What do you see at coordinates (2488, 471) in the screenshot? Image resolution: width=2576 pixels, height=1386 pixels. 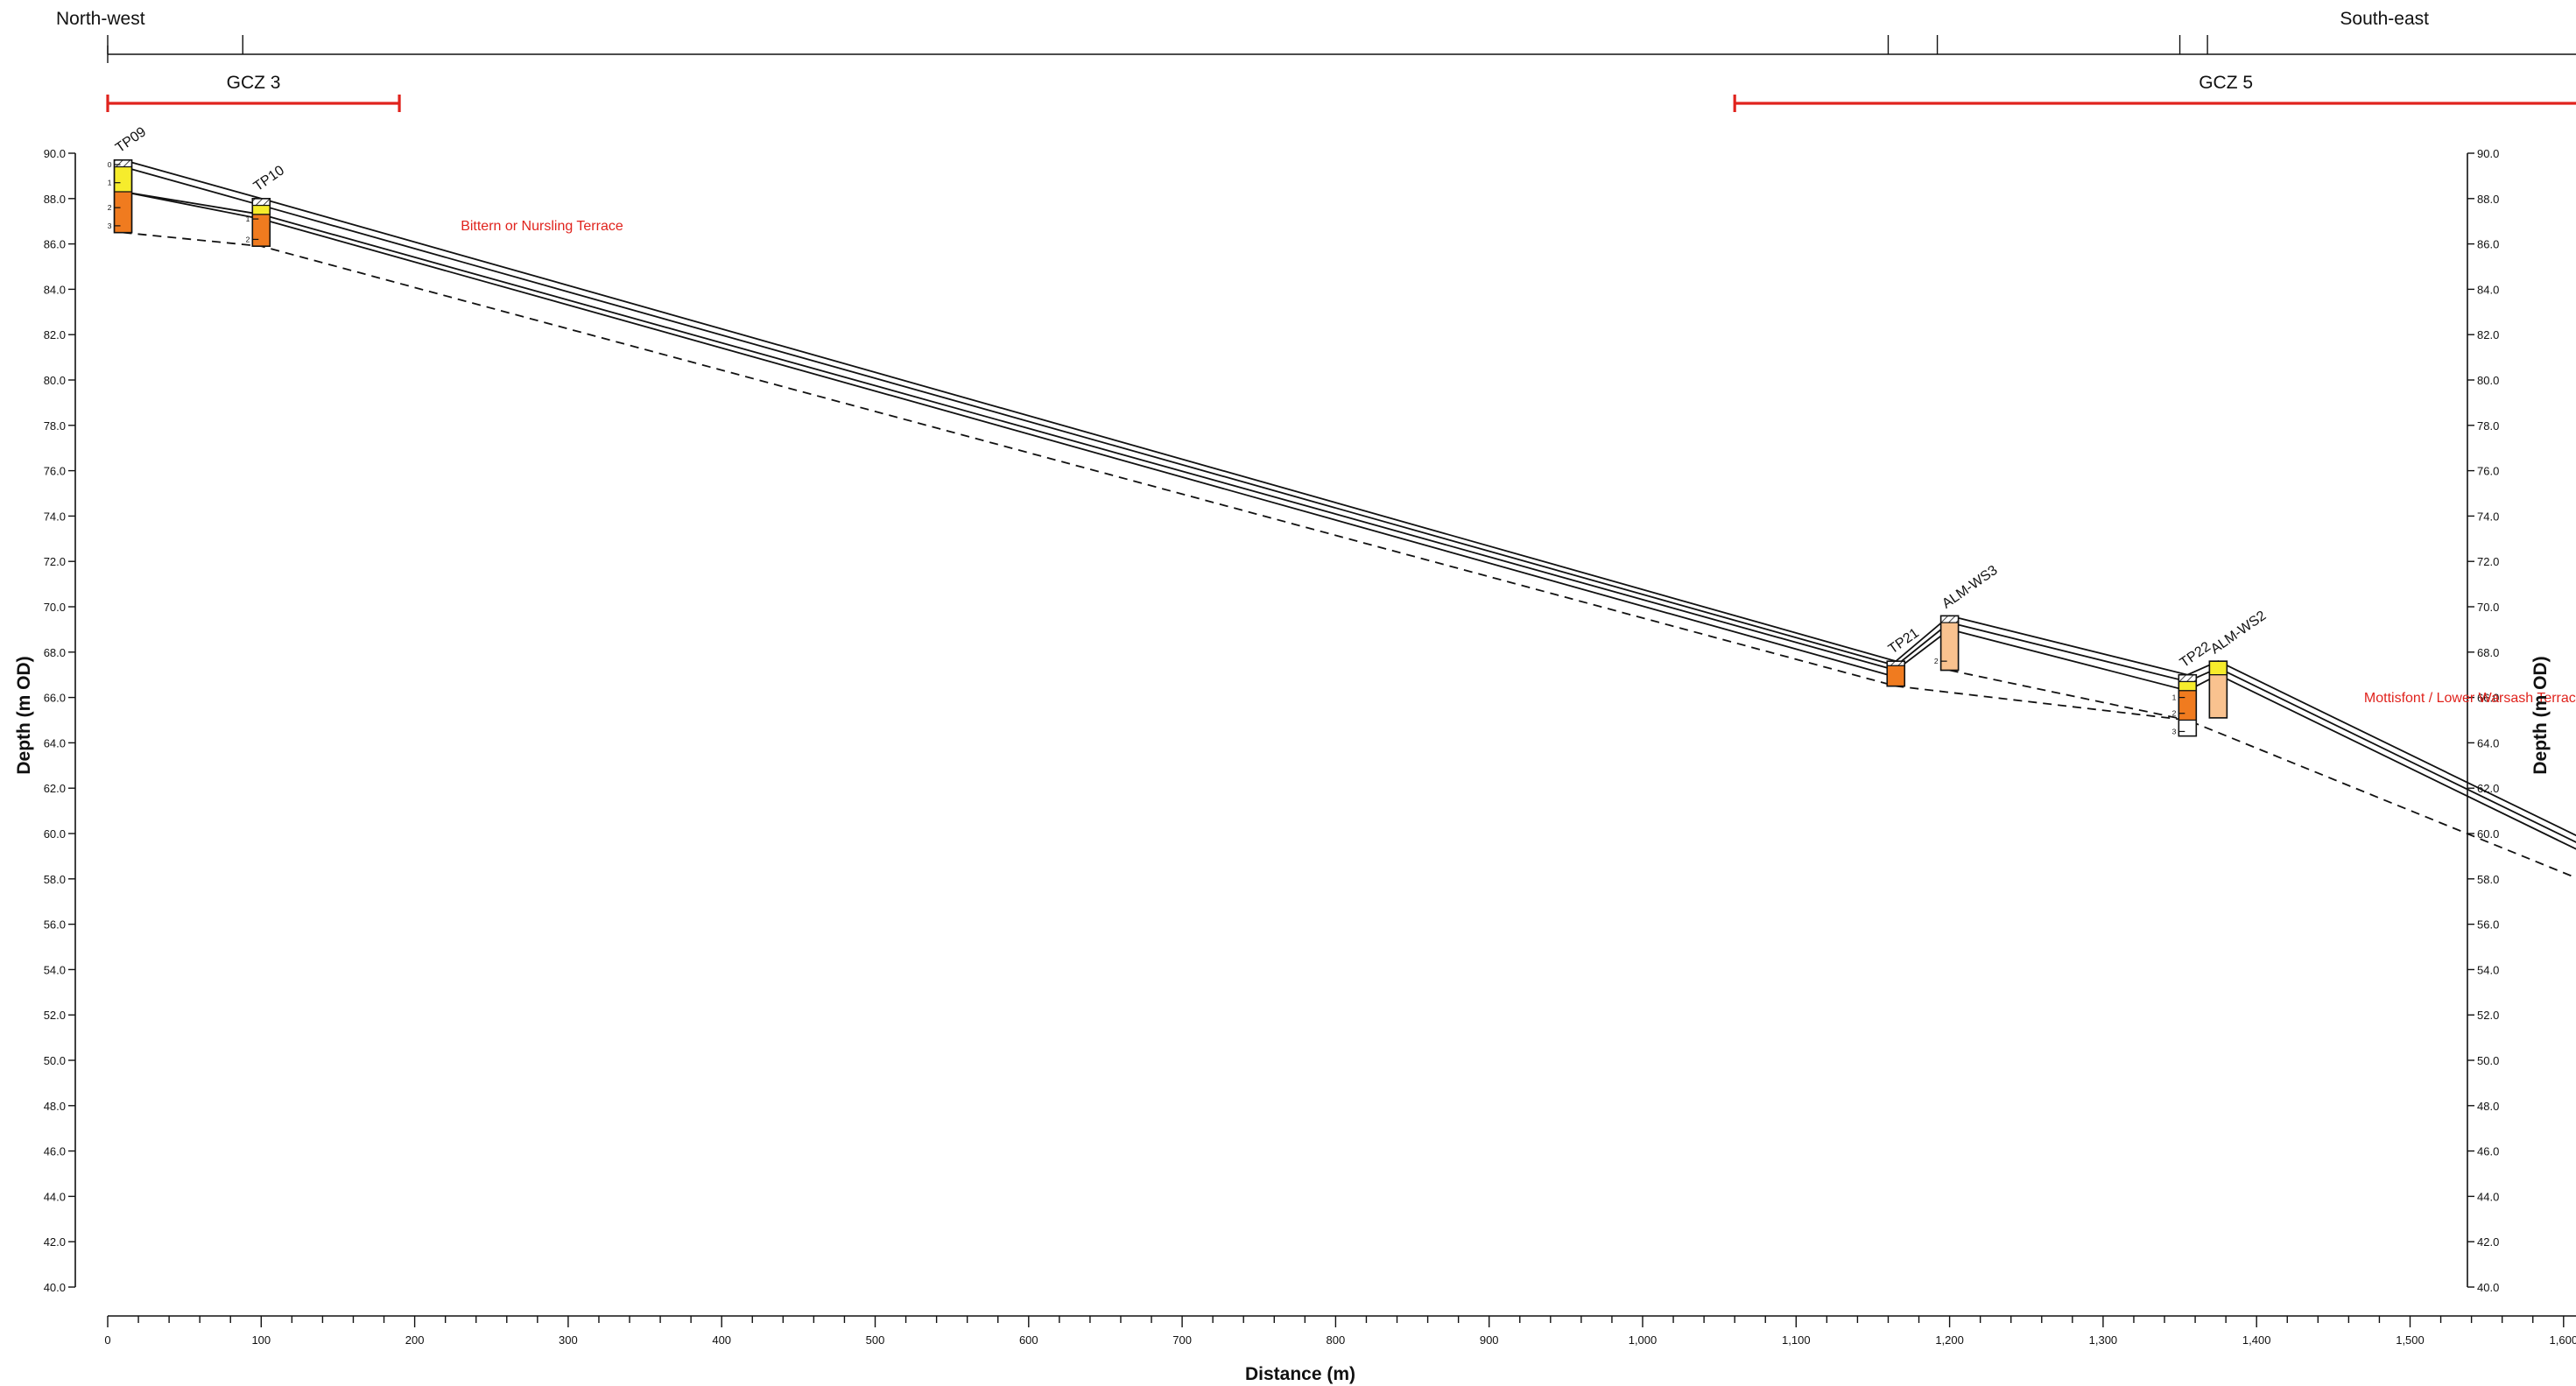 I see `y-tick-label-right: 76.0` at bounding box center [2488, 471].